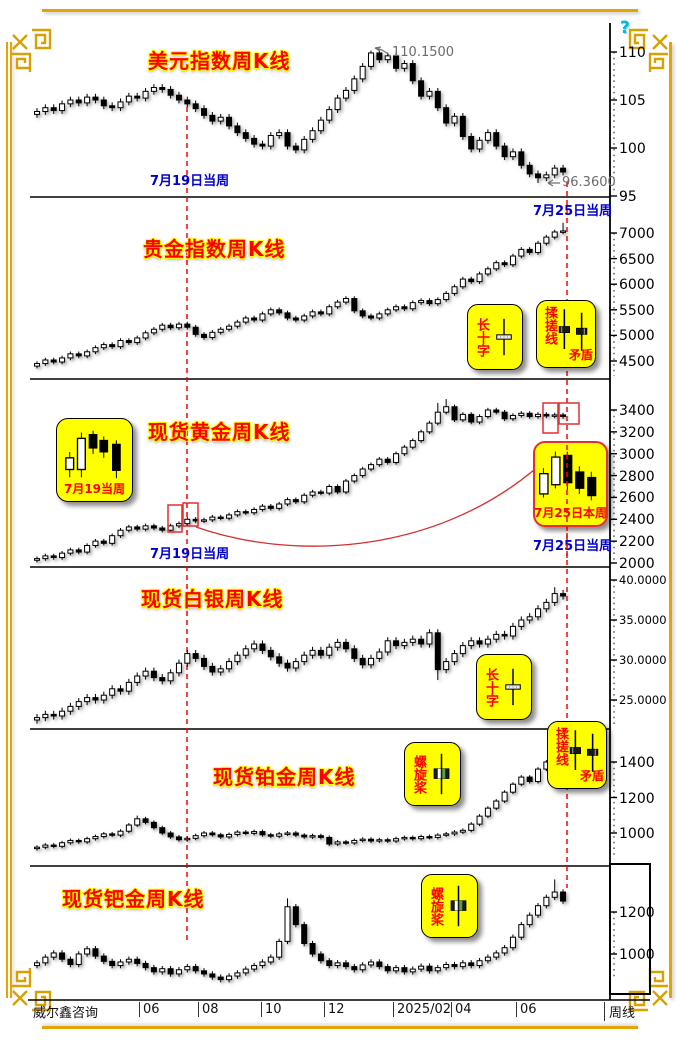 The image size is (680, 1040). I want to click on propeller-candle-glyph, so click(458, 906).